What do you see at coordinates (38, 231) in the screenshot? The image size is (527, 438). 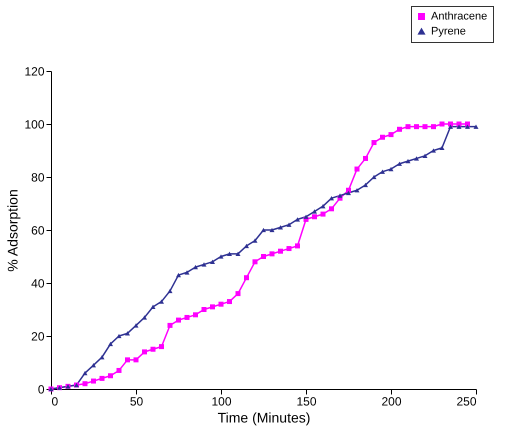 I see `y-tick-label: 60` at bounding box center [38, 231].